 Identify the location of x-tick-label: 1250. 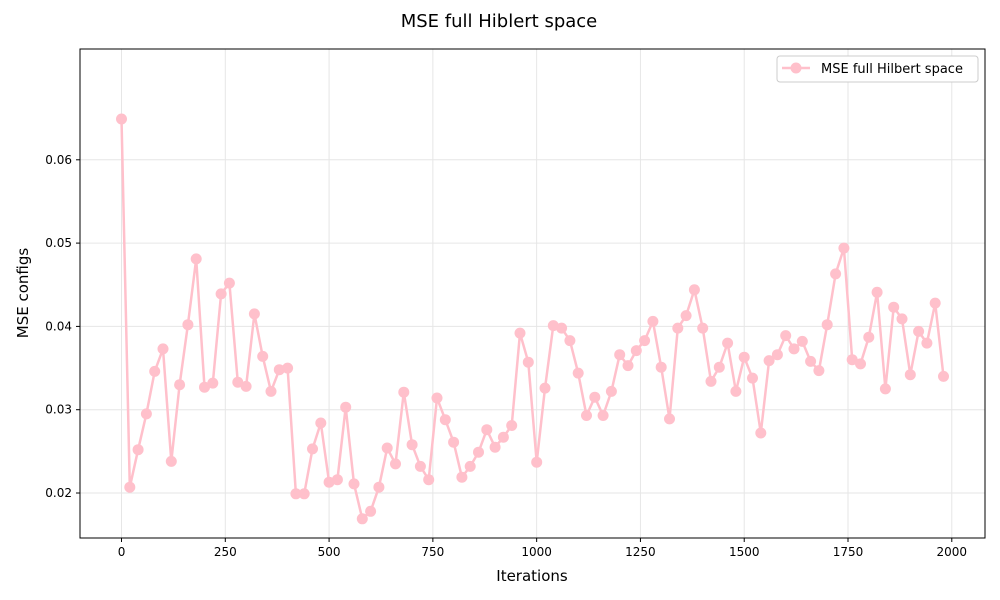
(640, 552).